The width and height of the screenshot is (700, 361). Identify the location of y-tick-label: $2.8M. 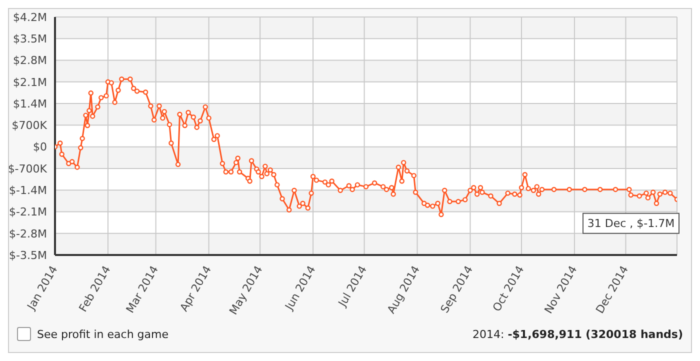
(30, 61).